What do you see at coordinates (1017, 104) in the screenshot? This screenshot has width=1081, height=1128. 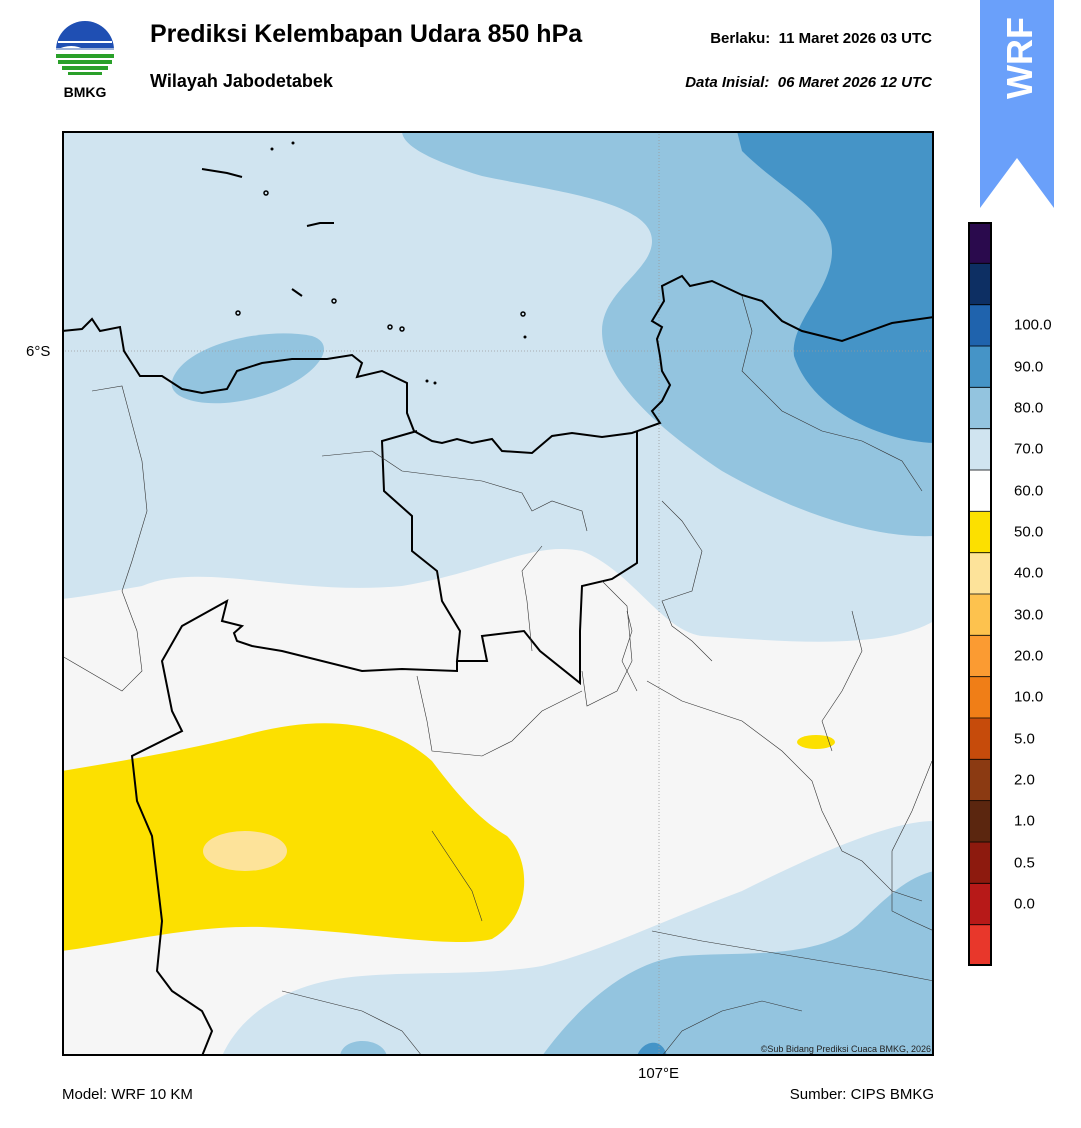 I see `wrf-badge: WRF` at bounding box center [1017, 104].